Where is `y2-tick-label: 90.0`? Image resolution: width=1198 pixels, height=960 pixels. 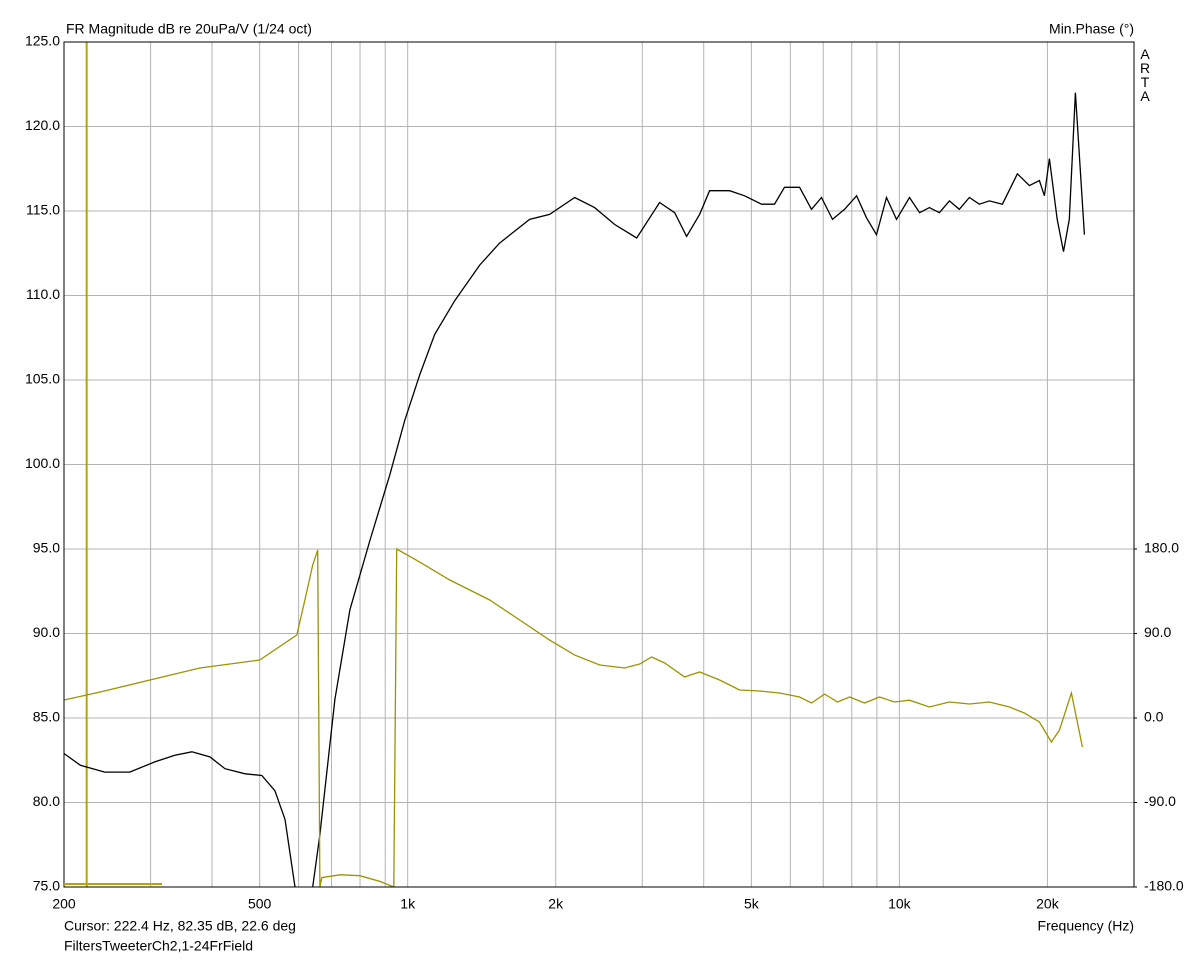
y2-tick-label: 90.0 is located at coordinates (1157, 632).